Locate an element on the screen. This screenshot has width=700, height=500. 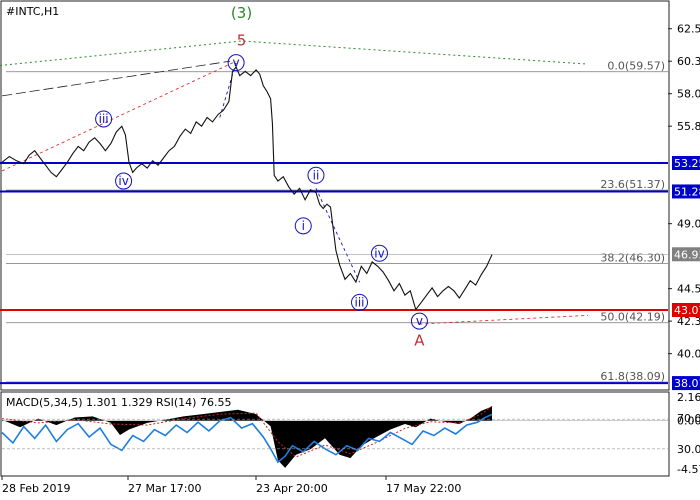
fibonacci-label: 50.0(42.19) is located at coordinates (632, 317).